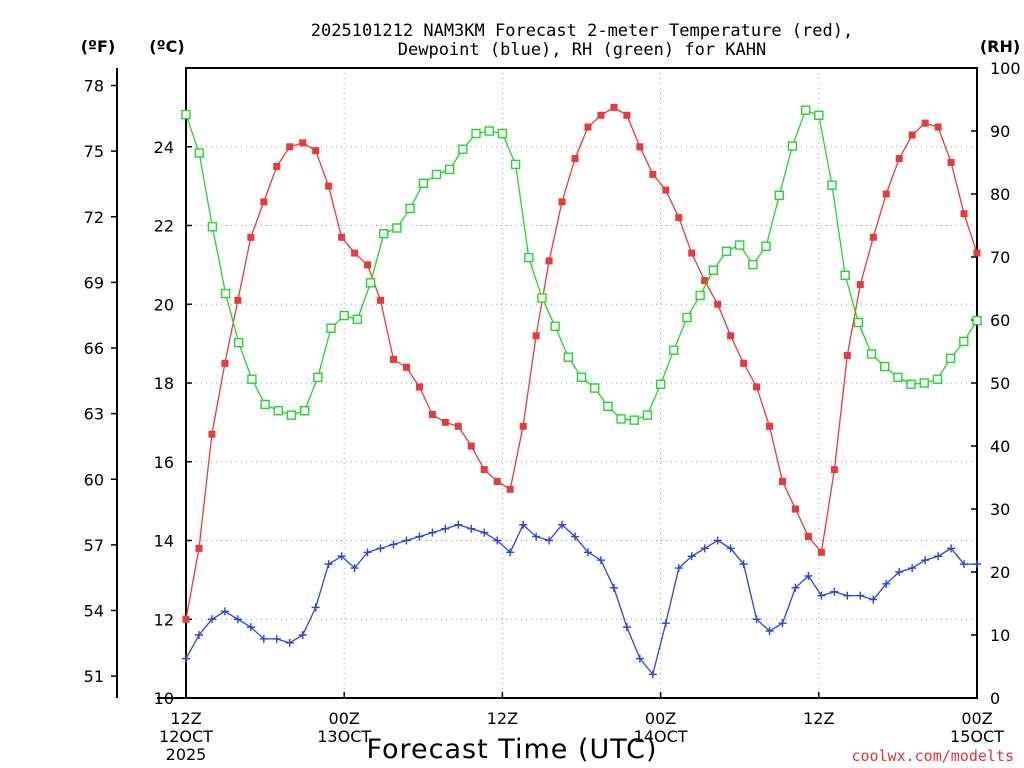  Describe the element at coordinates (94, 217) in the screenshot. I see `fahrenheit-tick-label: 72` at that location.